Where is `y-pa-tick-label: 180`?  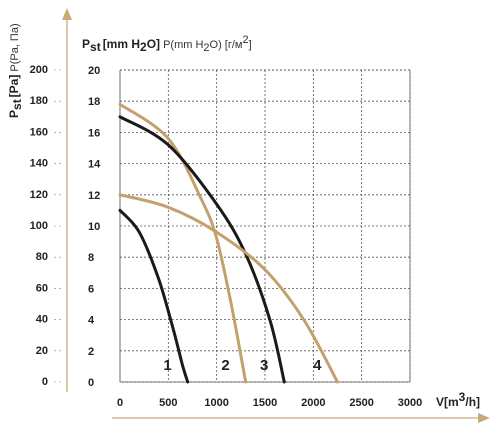 y-pa-tick-label: 180 is located at coordinates (39, 101).